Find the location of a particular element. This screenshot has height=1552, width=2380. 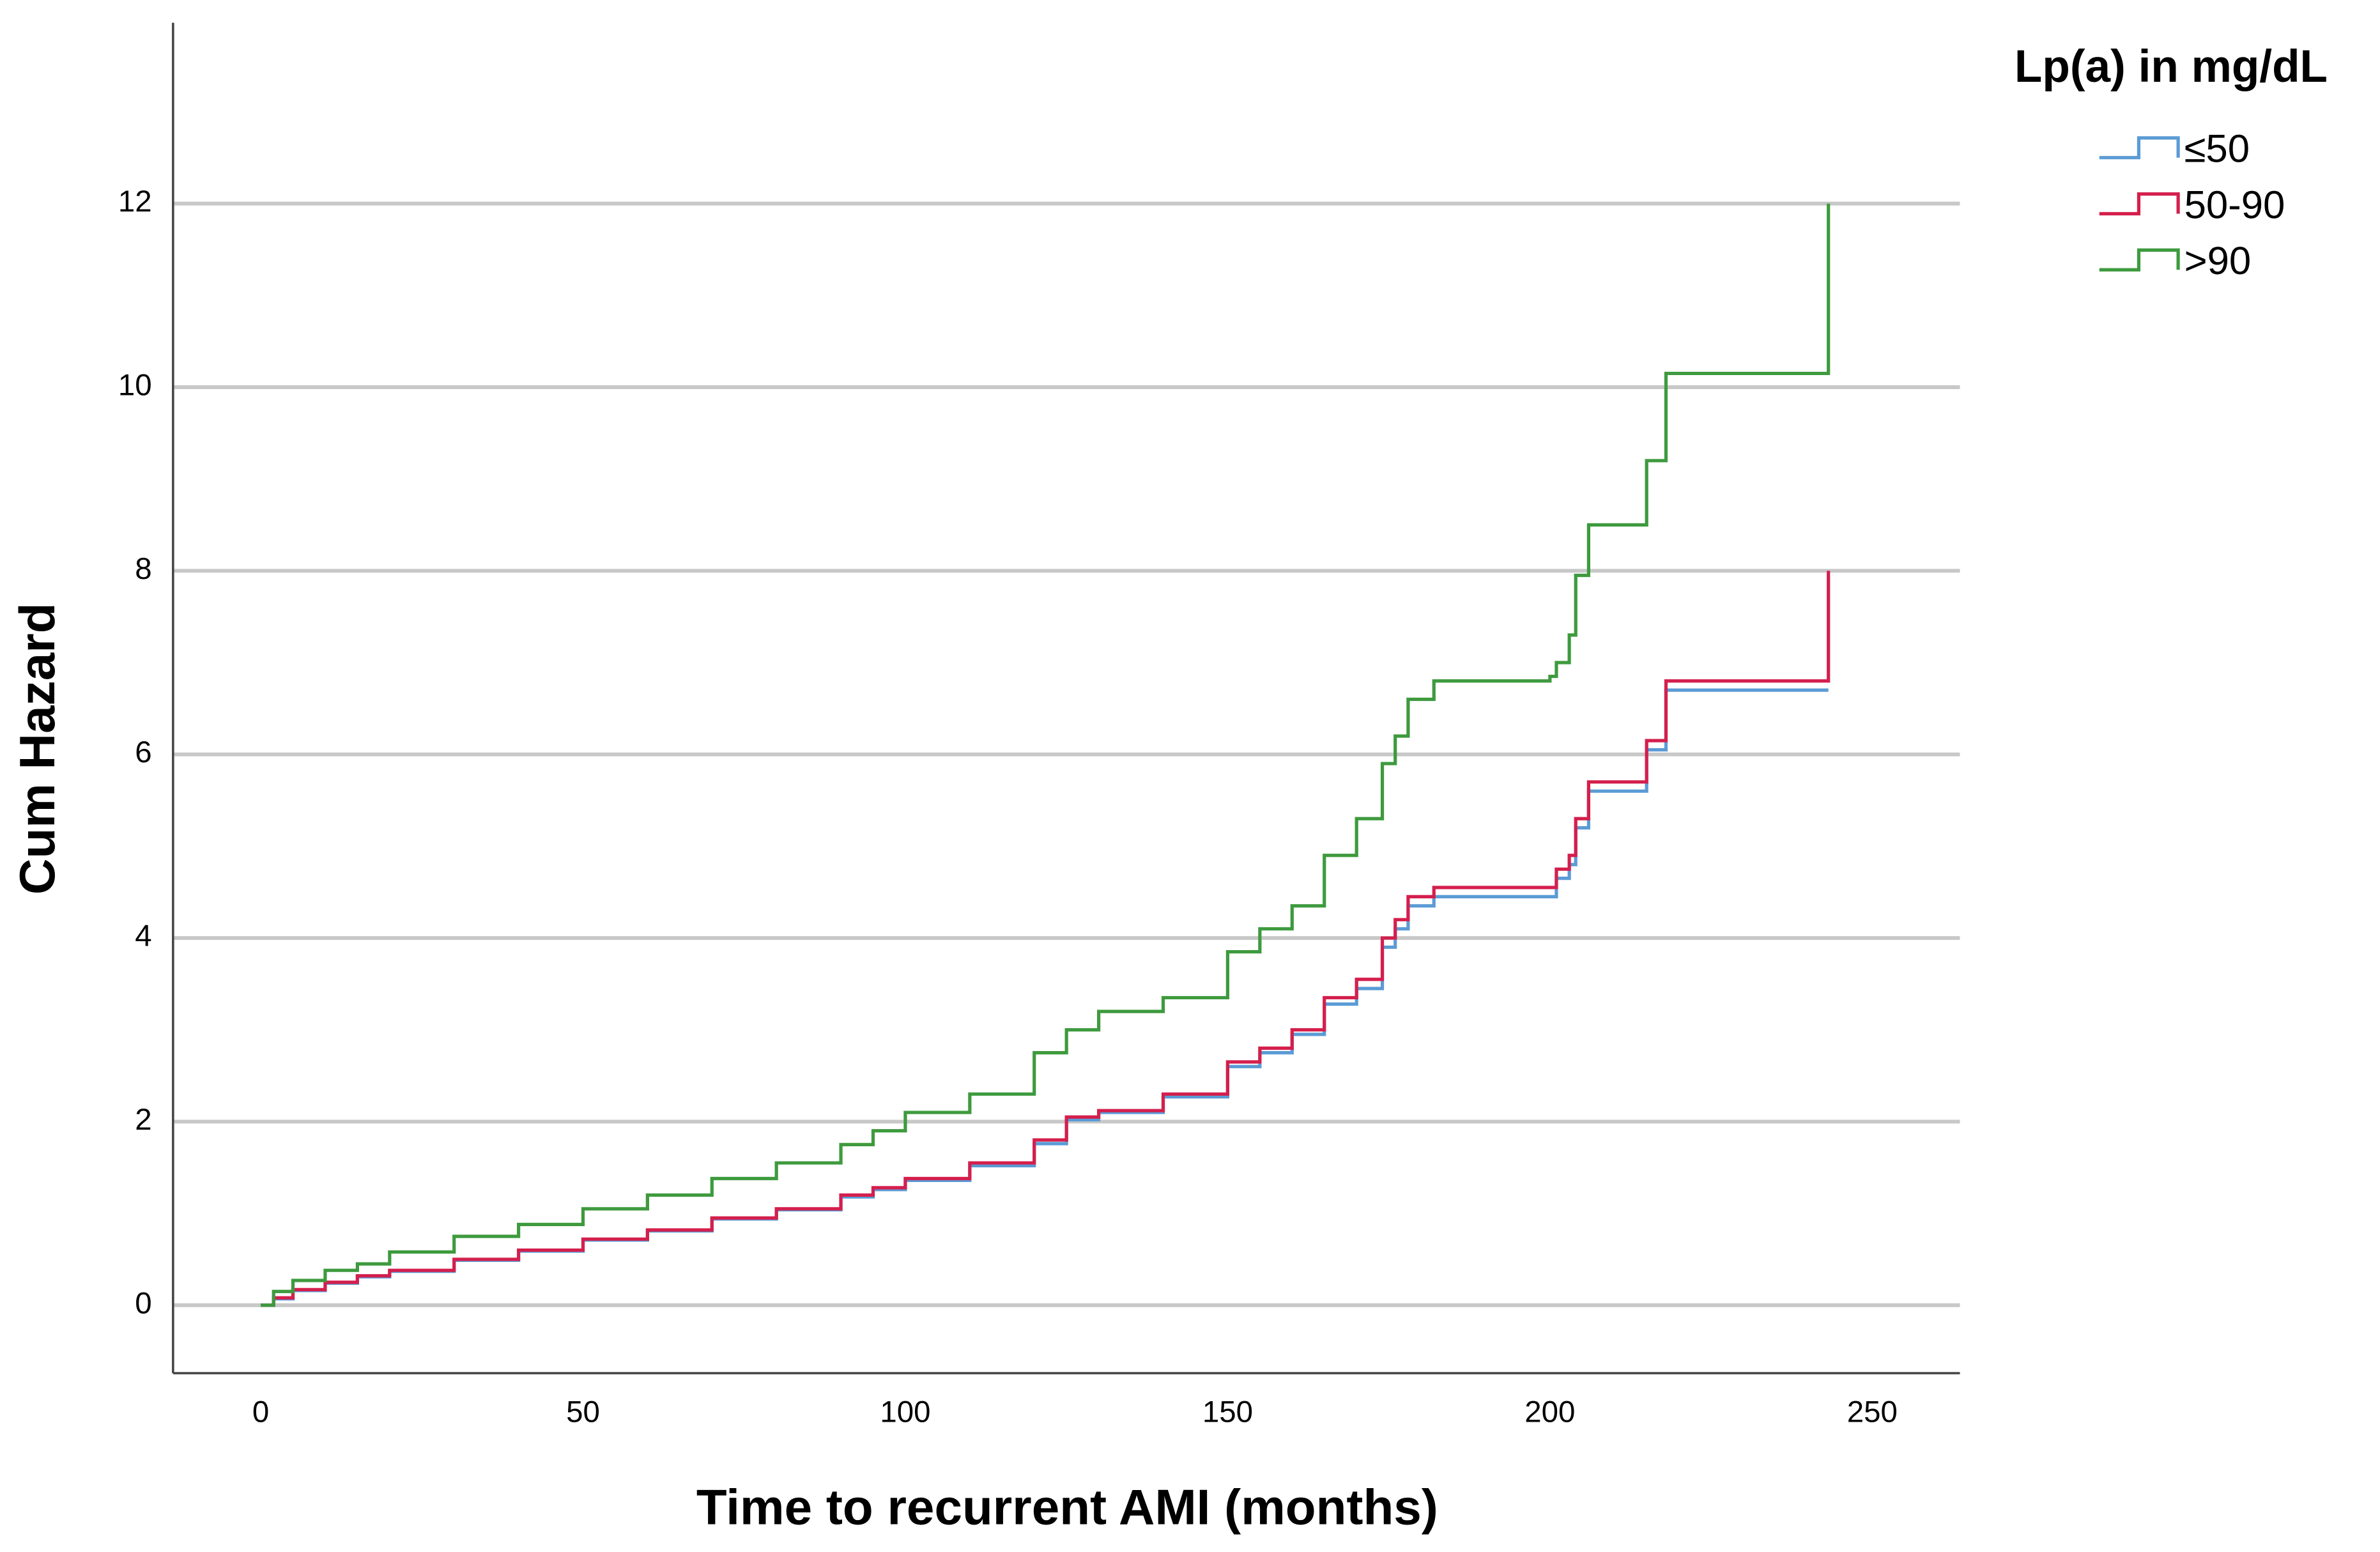

y-tick-label: 2 is located at coordinates (143, 1120).